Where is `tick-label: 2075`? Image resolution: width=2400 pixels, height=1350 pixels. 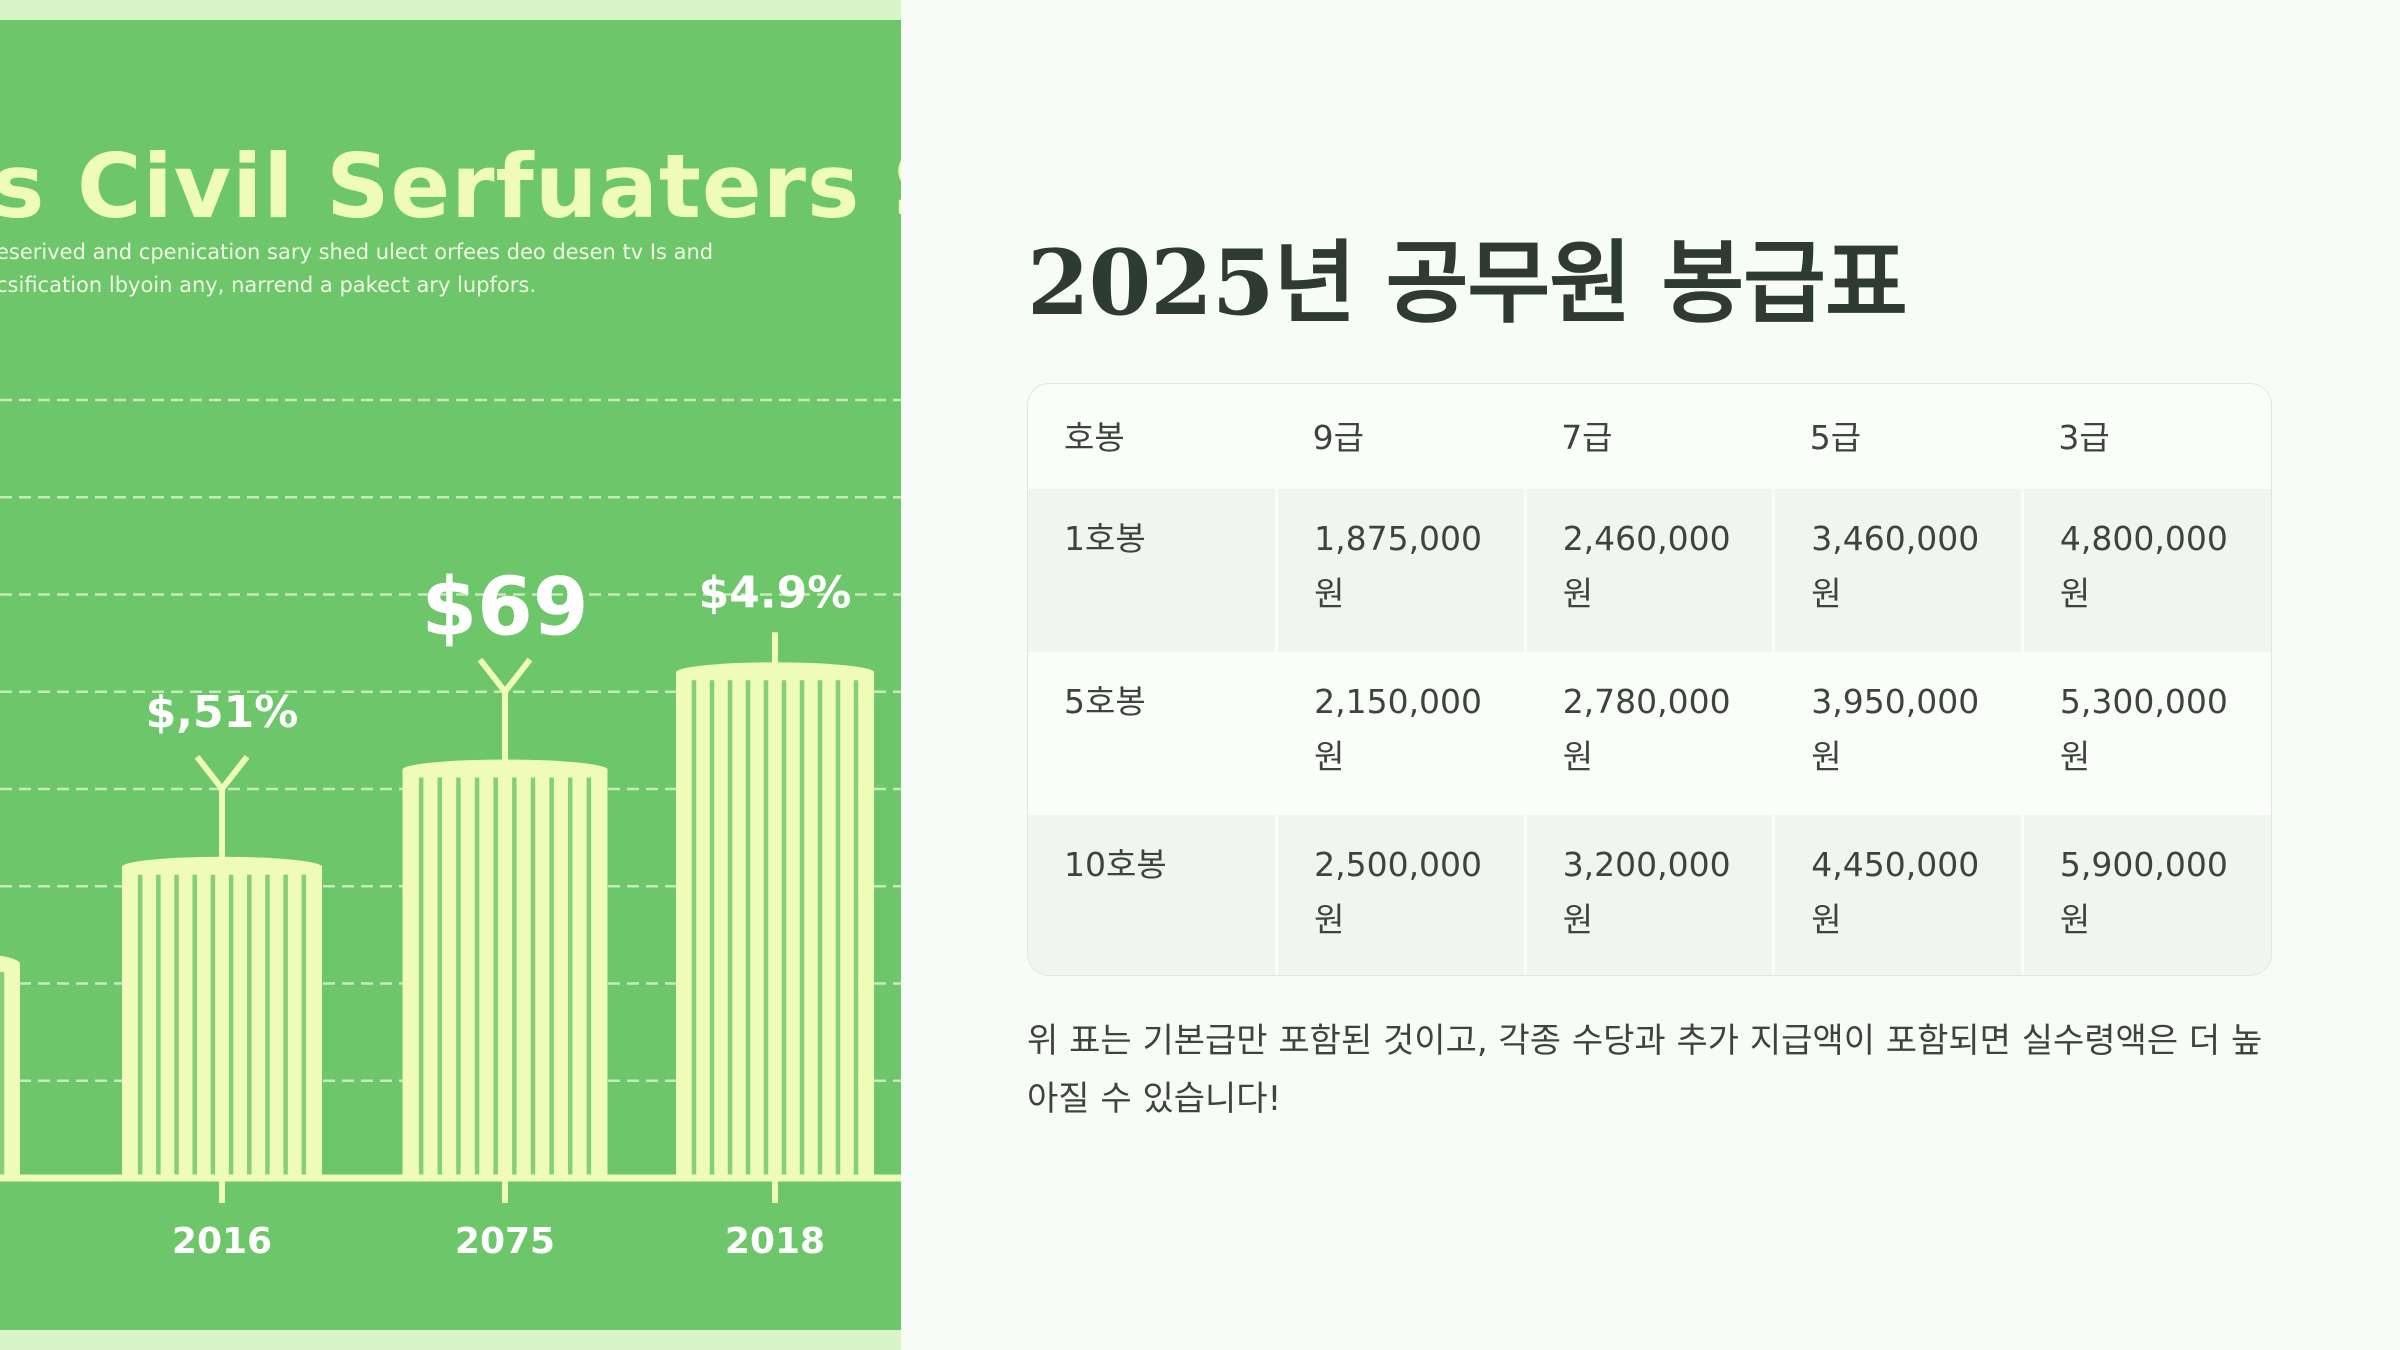
tick-label: 2075 is located at coordinates (505, 1241).